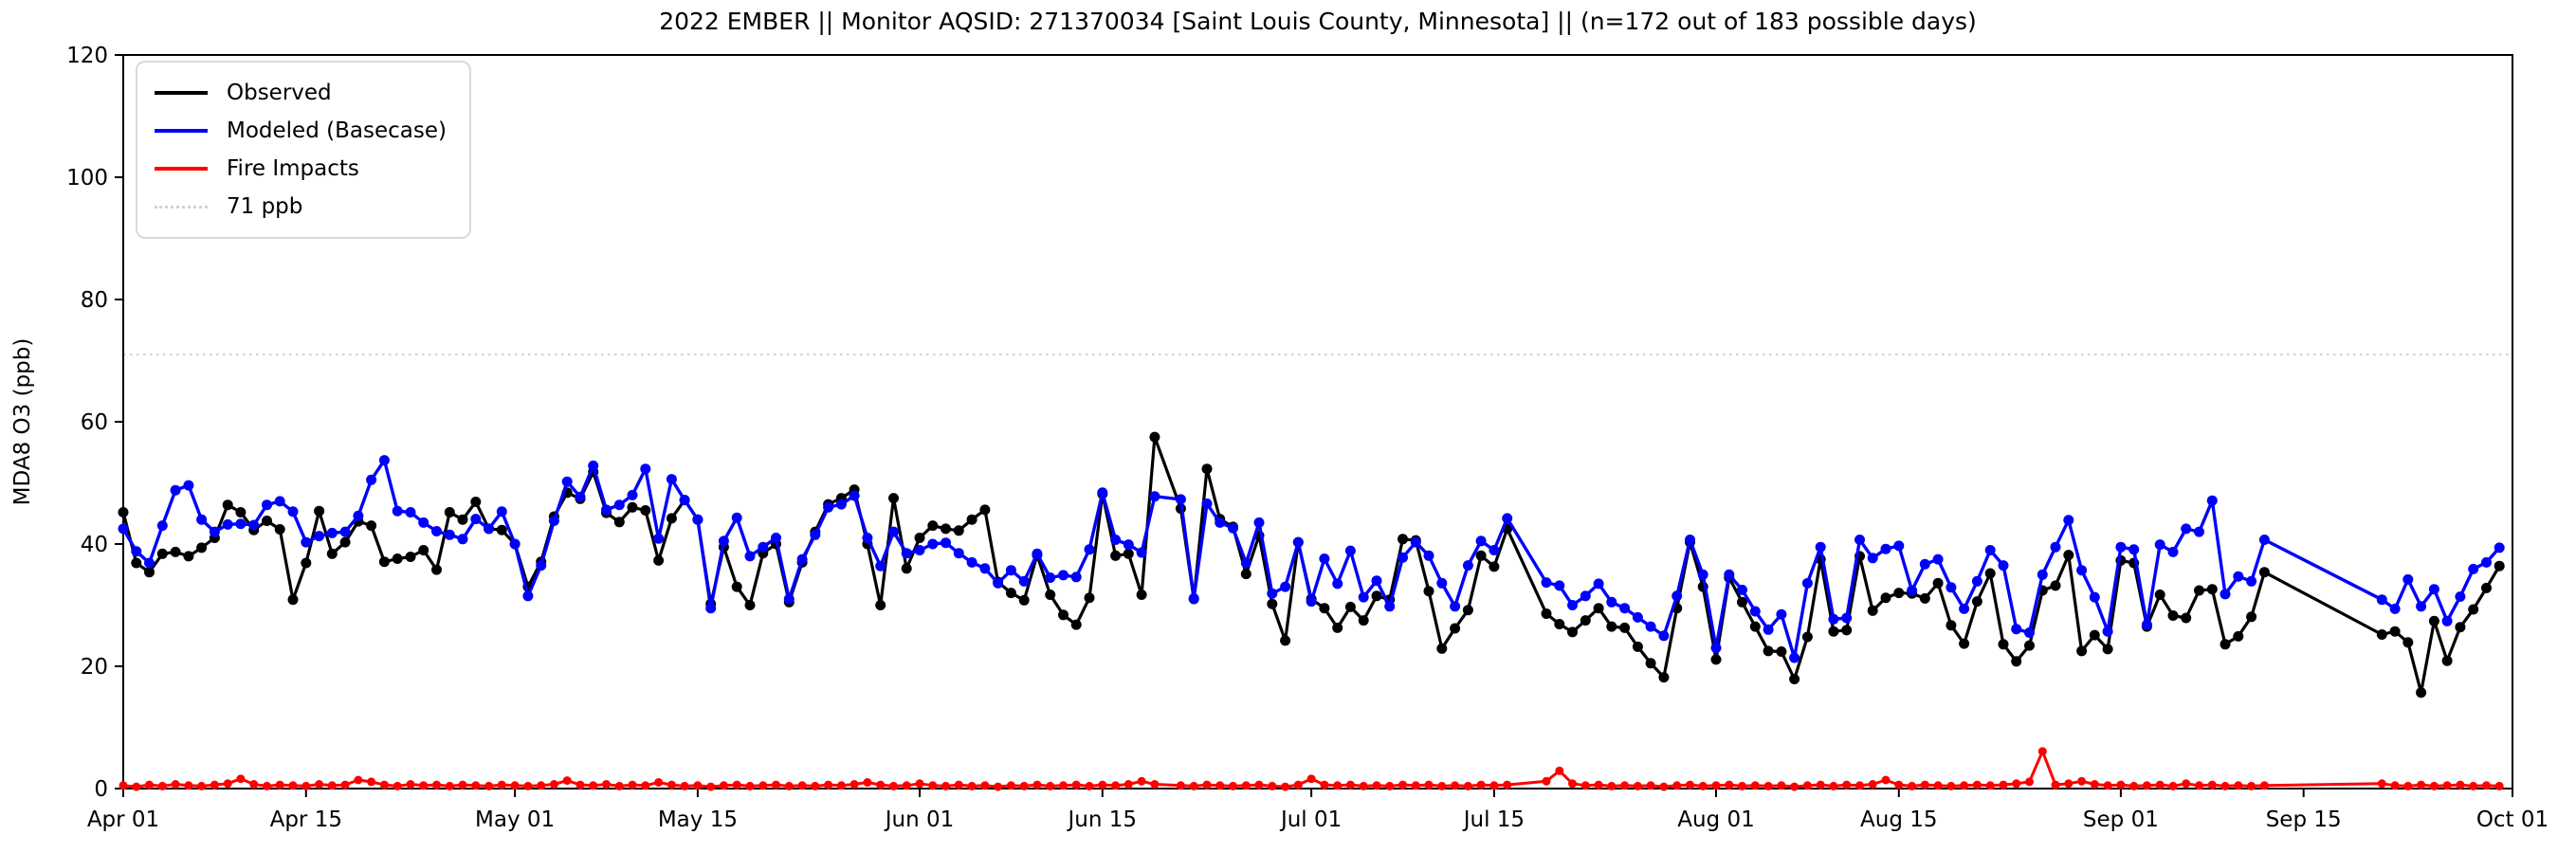 Image resolution: width=2576 pixels, height=853 pixels. I want to click on x-tick-label: Jul 15, so click(1493, 820).